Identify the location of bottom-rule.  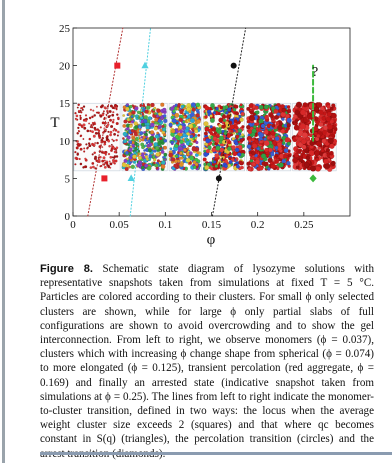
(216, 453).